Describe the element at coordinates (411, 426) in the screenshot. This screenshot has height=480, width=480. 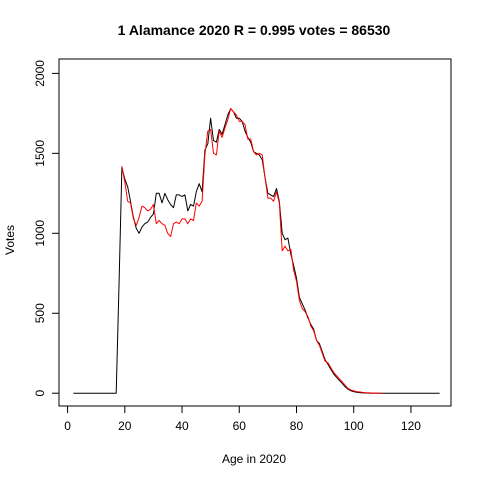
I see `x-tick-label: 120` at that location.